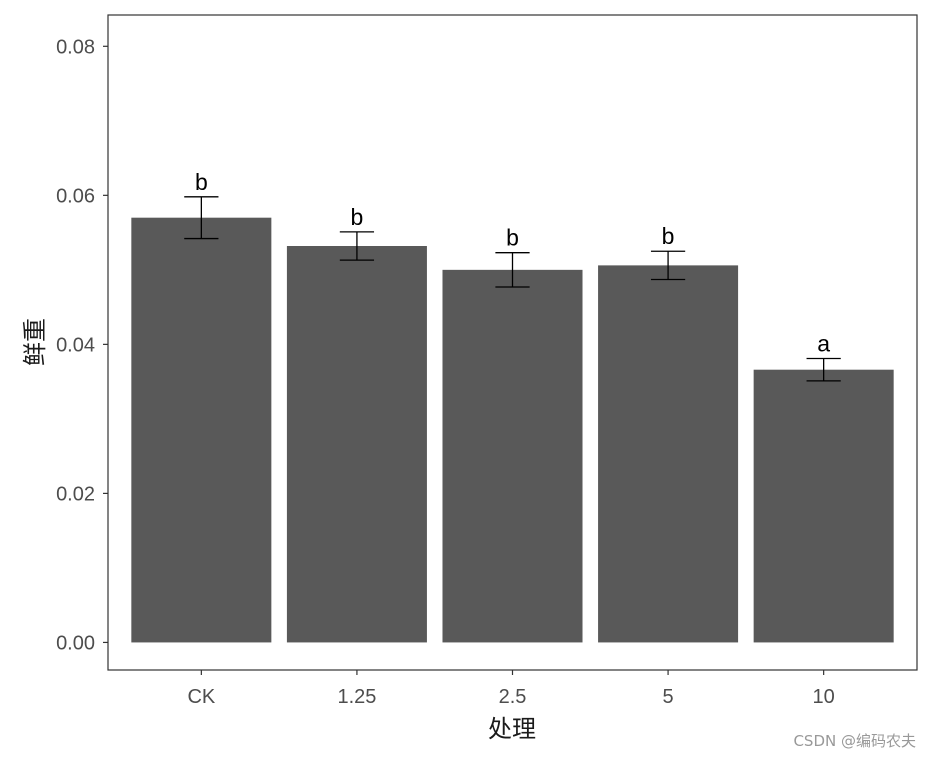 Image resolution: width=932 pixels, height=758 pixels. I want to click on y-tick-label: 0.00, so click(75, 643).